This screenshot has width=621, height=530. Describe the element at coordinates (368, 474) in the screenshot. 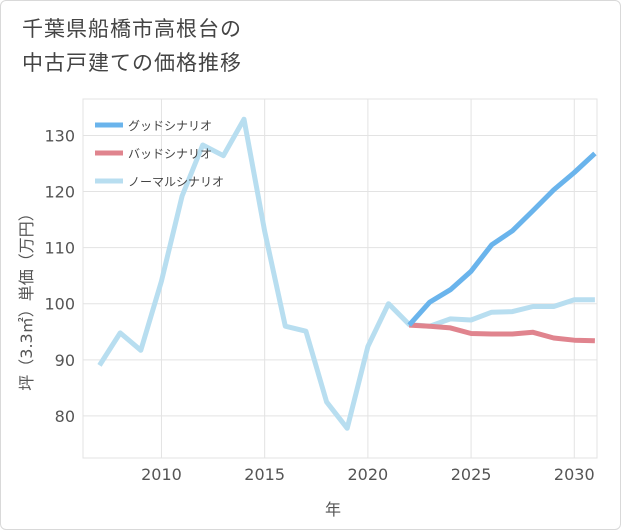

I see `x-tick-label: 2020` at that location.